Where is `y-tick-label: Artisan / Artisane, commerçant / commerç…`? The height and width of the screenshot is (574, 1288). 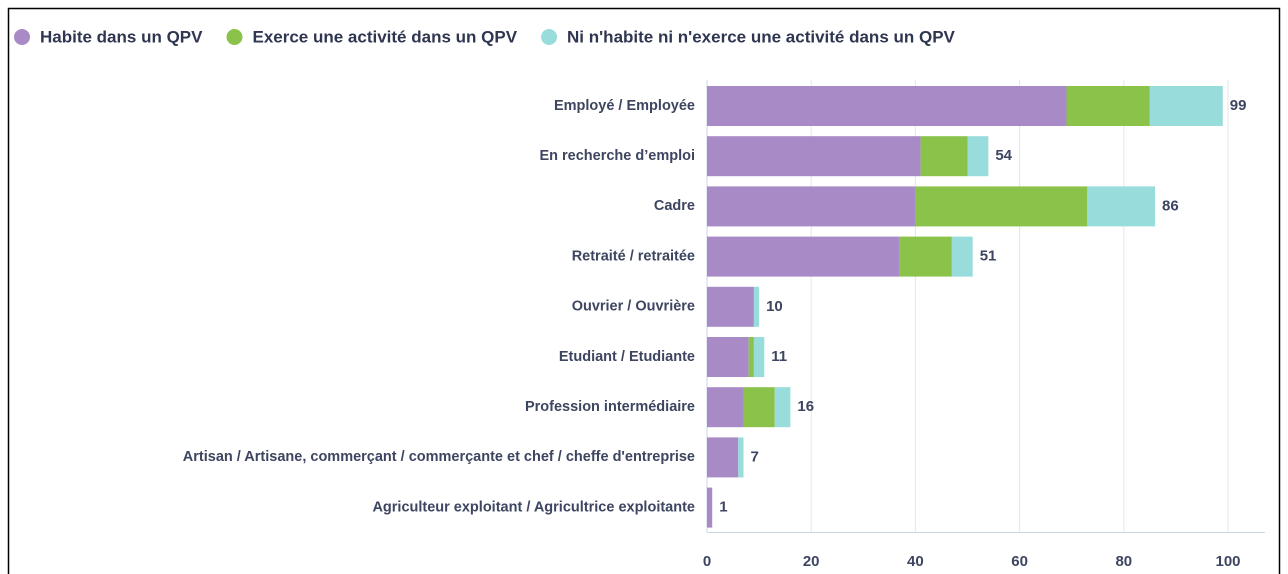
y-tick-label: Artisan / Artisane, commerçant / commerç… is located at coordinates (439, 457).